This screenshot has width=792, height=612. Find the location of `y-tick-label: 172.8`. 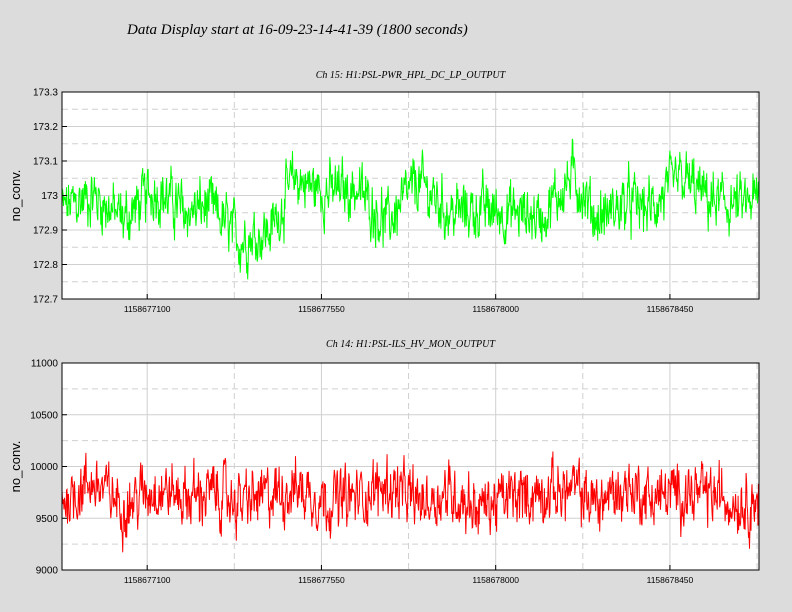

y-tick-label: 172.8 is located at coordinates (45, 265).